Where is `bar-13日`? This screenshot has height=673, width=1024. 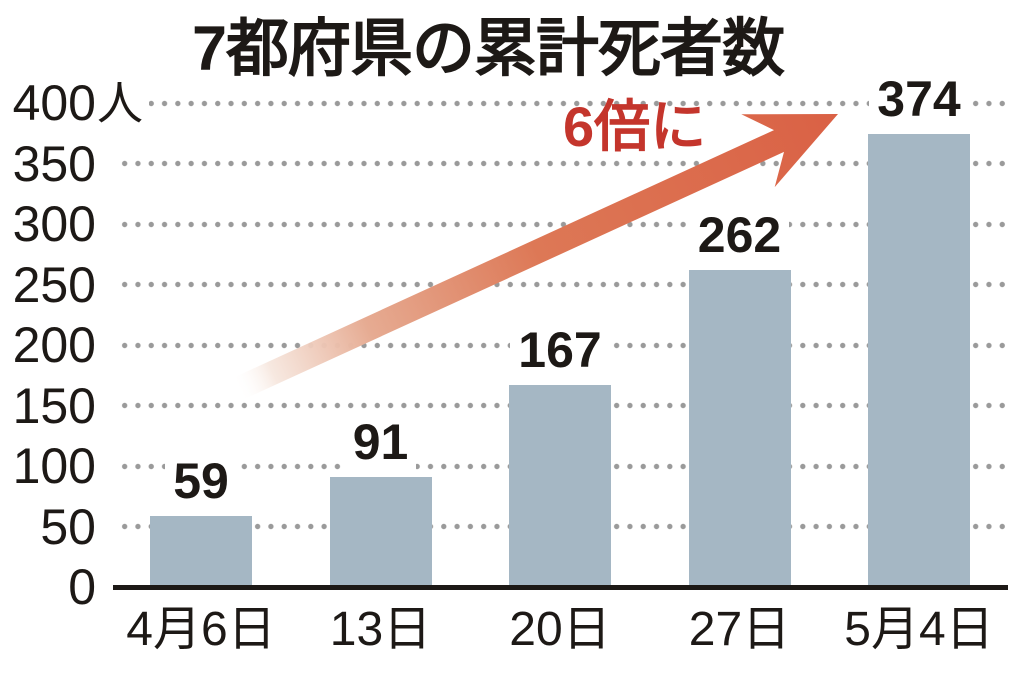
bar-13日 is located at coordinates (380, 531).